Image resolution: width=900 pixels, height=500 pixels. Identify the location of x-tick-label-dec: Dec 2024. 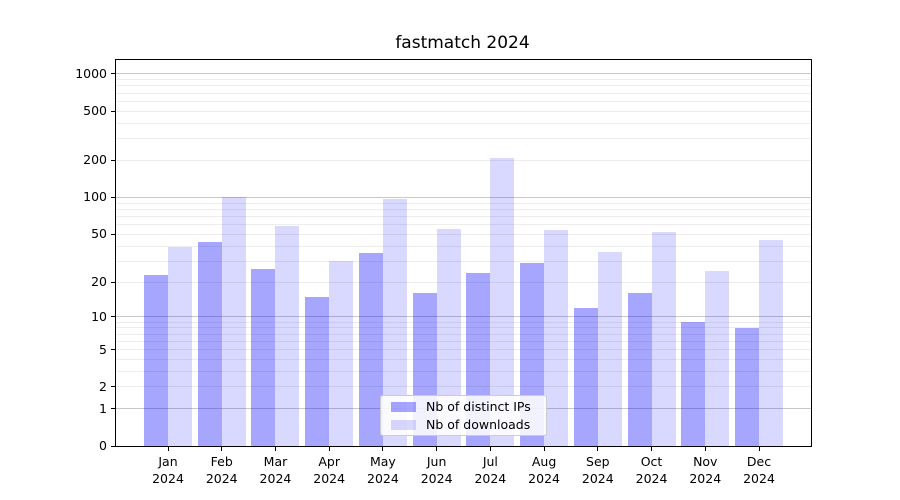
(759, 470).